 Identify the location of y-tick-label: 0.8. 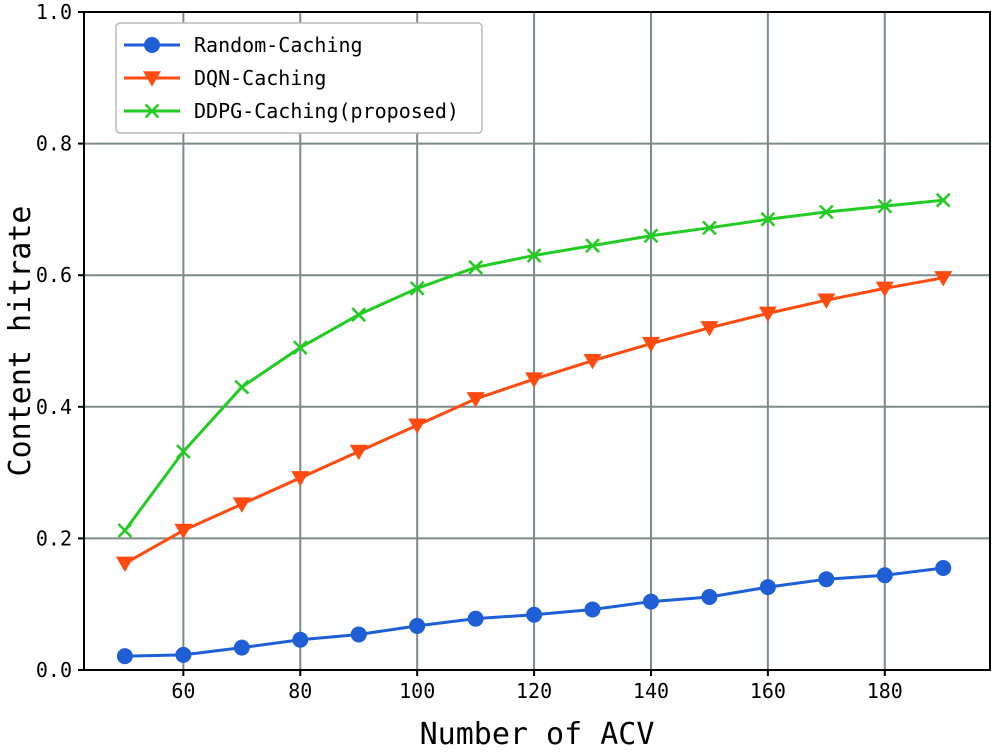
(54, 144).